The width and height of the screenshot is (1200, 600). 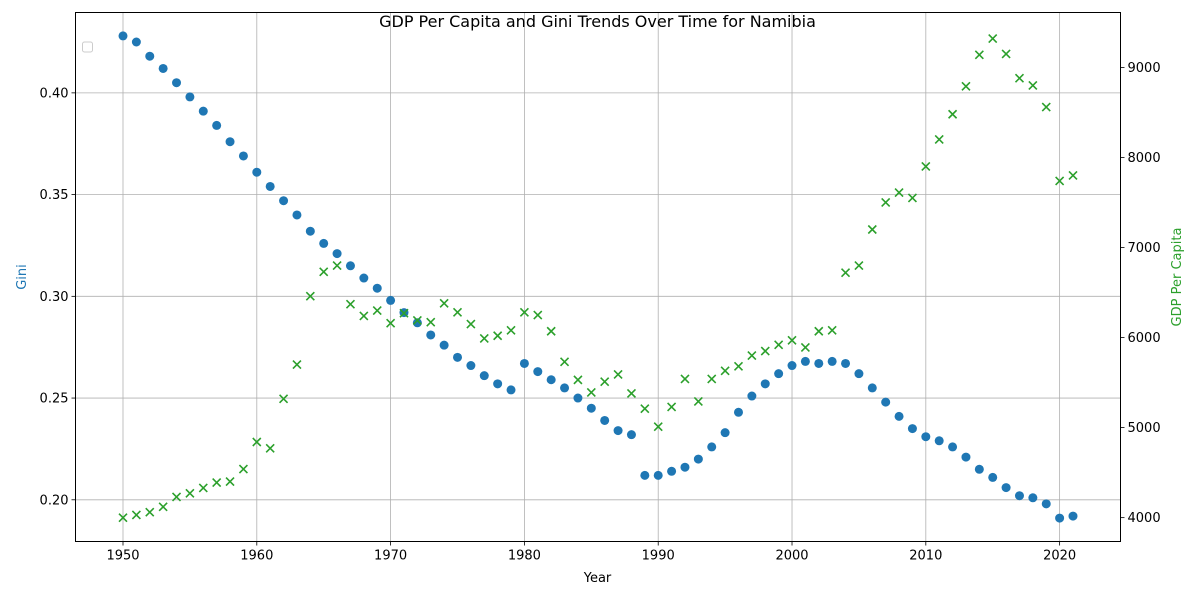 I want to click on x-axis: 1950 1960 1970 1980 1990 2000 2010 2020, so click(x=591, y=552).